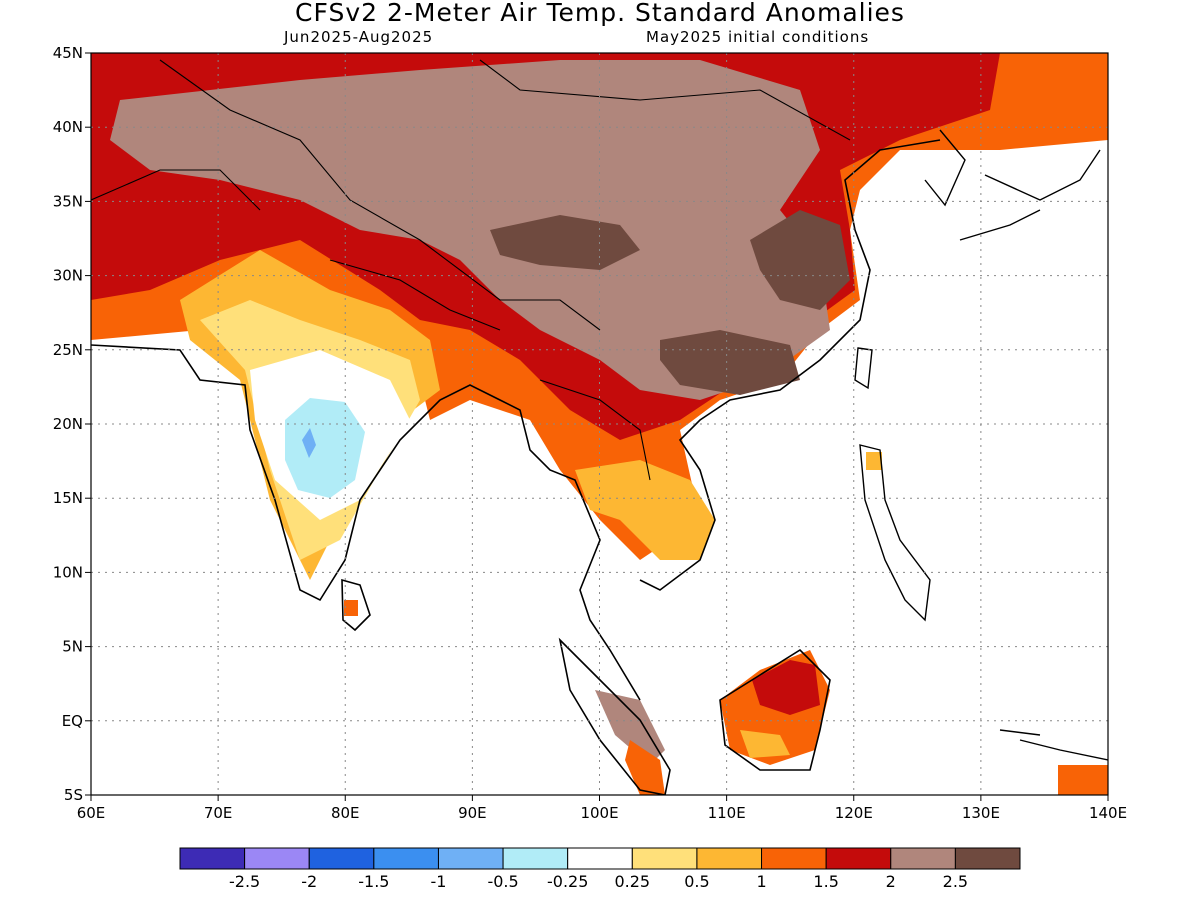 Image resolution: width=1200 pixels, height=900 pixels. Describe the element at coordinates (91, 813) in the screenshot. I see `lon-label: 60E` at that location.